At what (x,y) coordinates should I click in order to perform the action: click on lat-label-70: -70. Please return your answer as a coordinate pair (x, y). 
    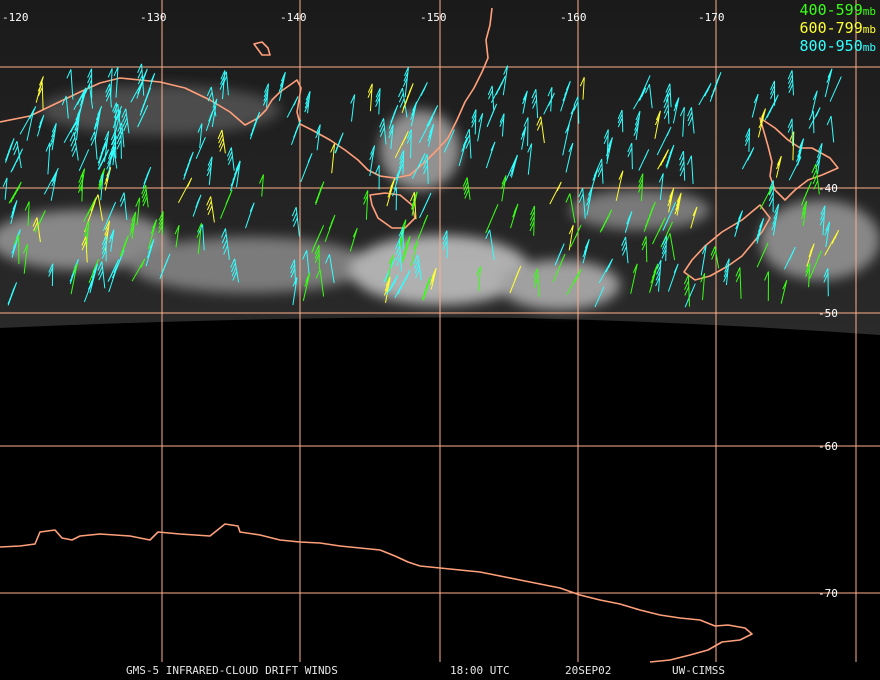
    Looking at the image, I should click on (828, 593).